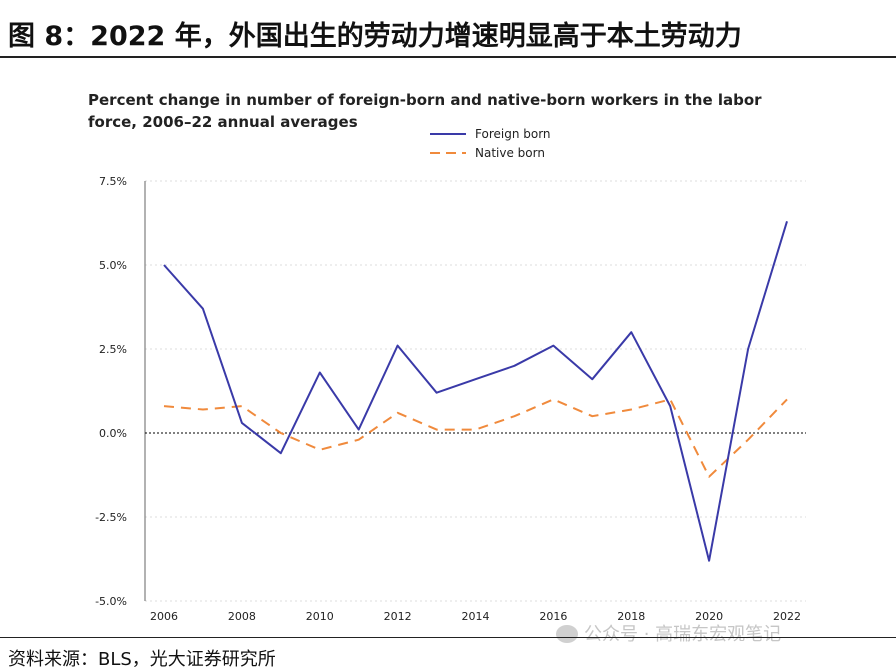 The width and height of the screenshot is (896, 671). I want to click on y-tick-label: 7.5%, so click(113, 181).